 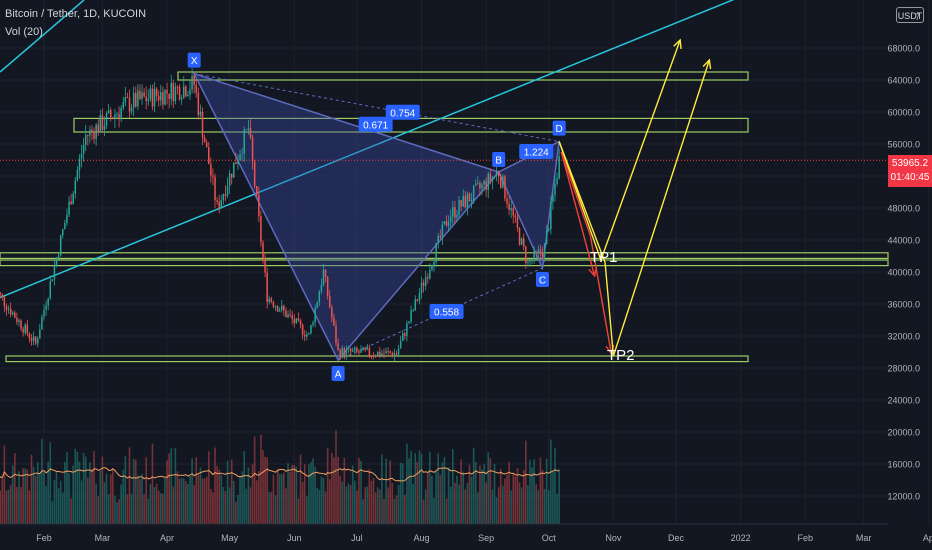 What do you see at coordinates (24, 32) in the screenshot?
I see `volume-indicator-label: Vol (20)` at bounding box center [24, 32].